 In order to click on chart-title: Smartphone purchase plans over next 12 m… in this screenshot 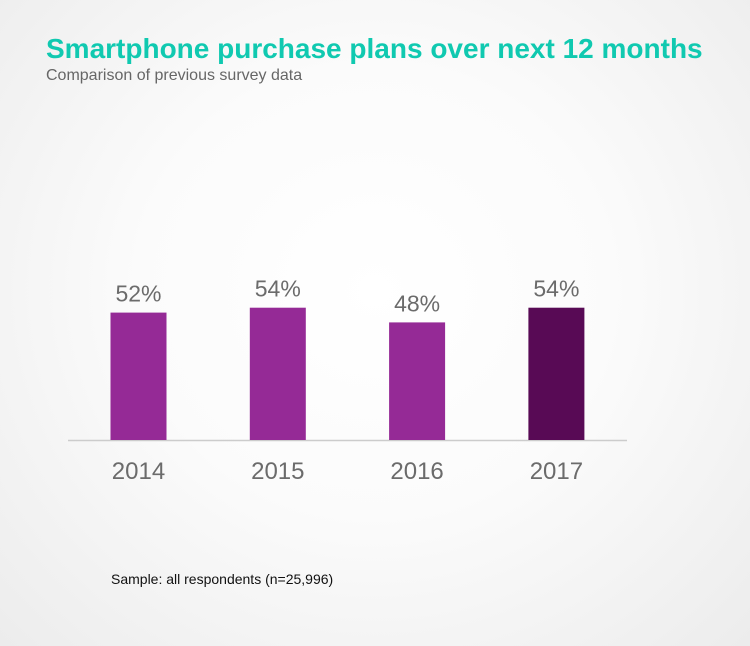, I will do `click(374, 48)`.